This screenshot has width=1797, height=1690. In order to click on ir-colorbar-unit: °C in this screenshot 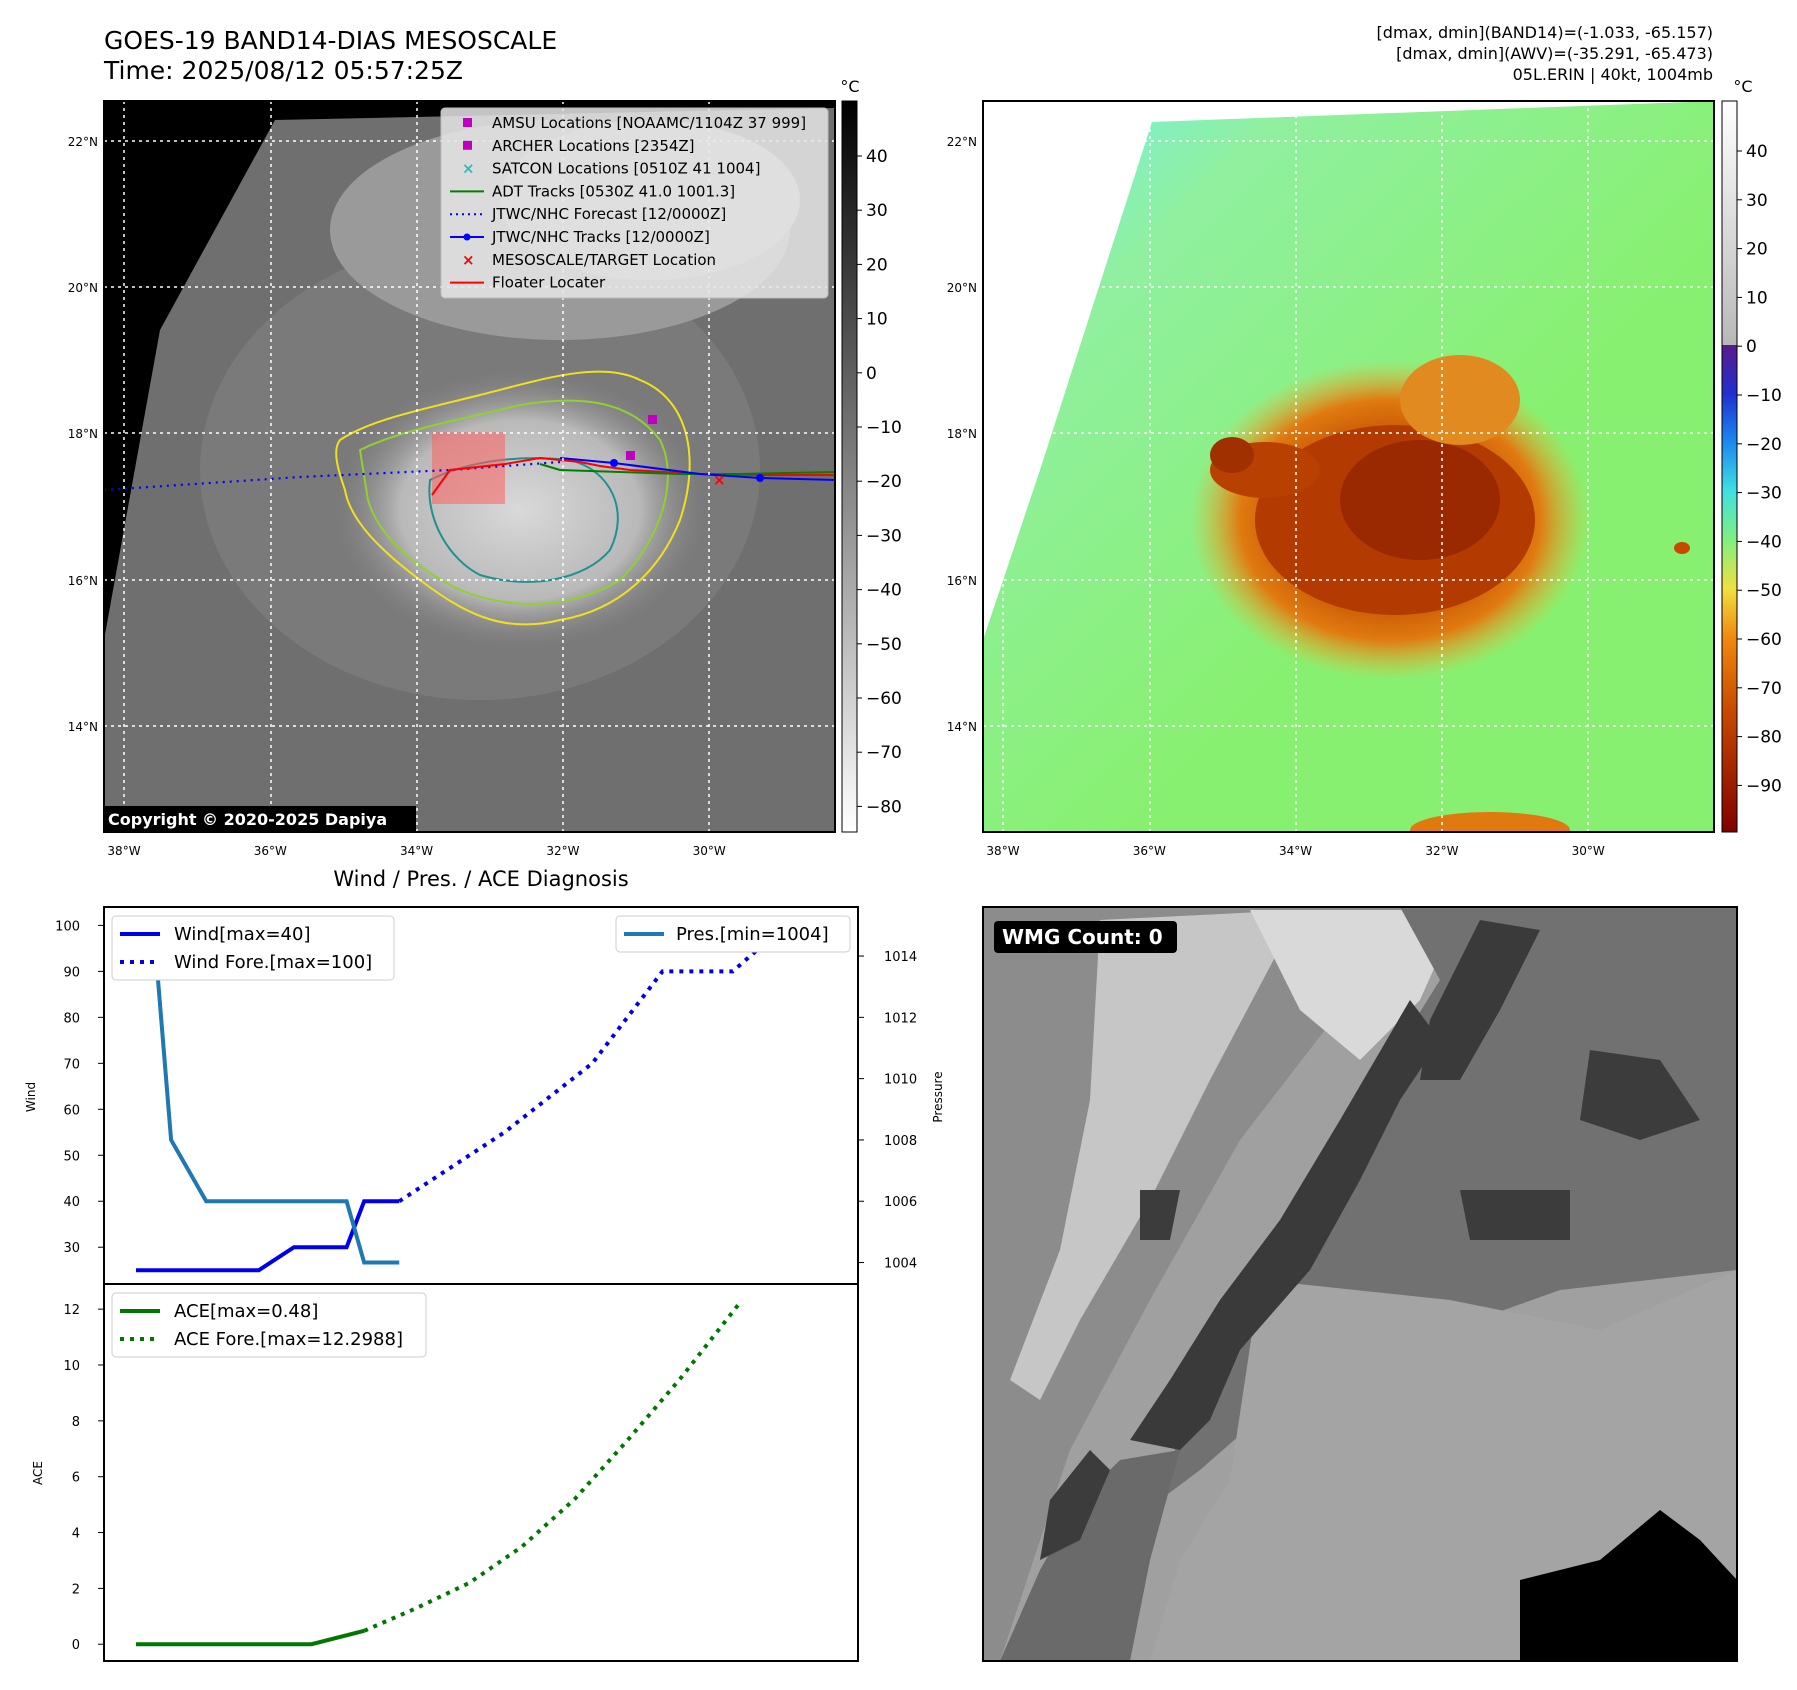, I will do `click(849, 86)`.